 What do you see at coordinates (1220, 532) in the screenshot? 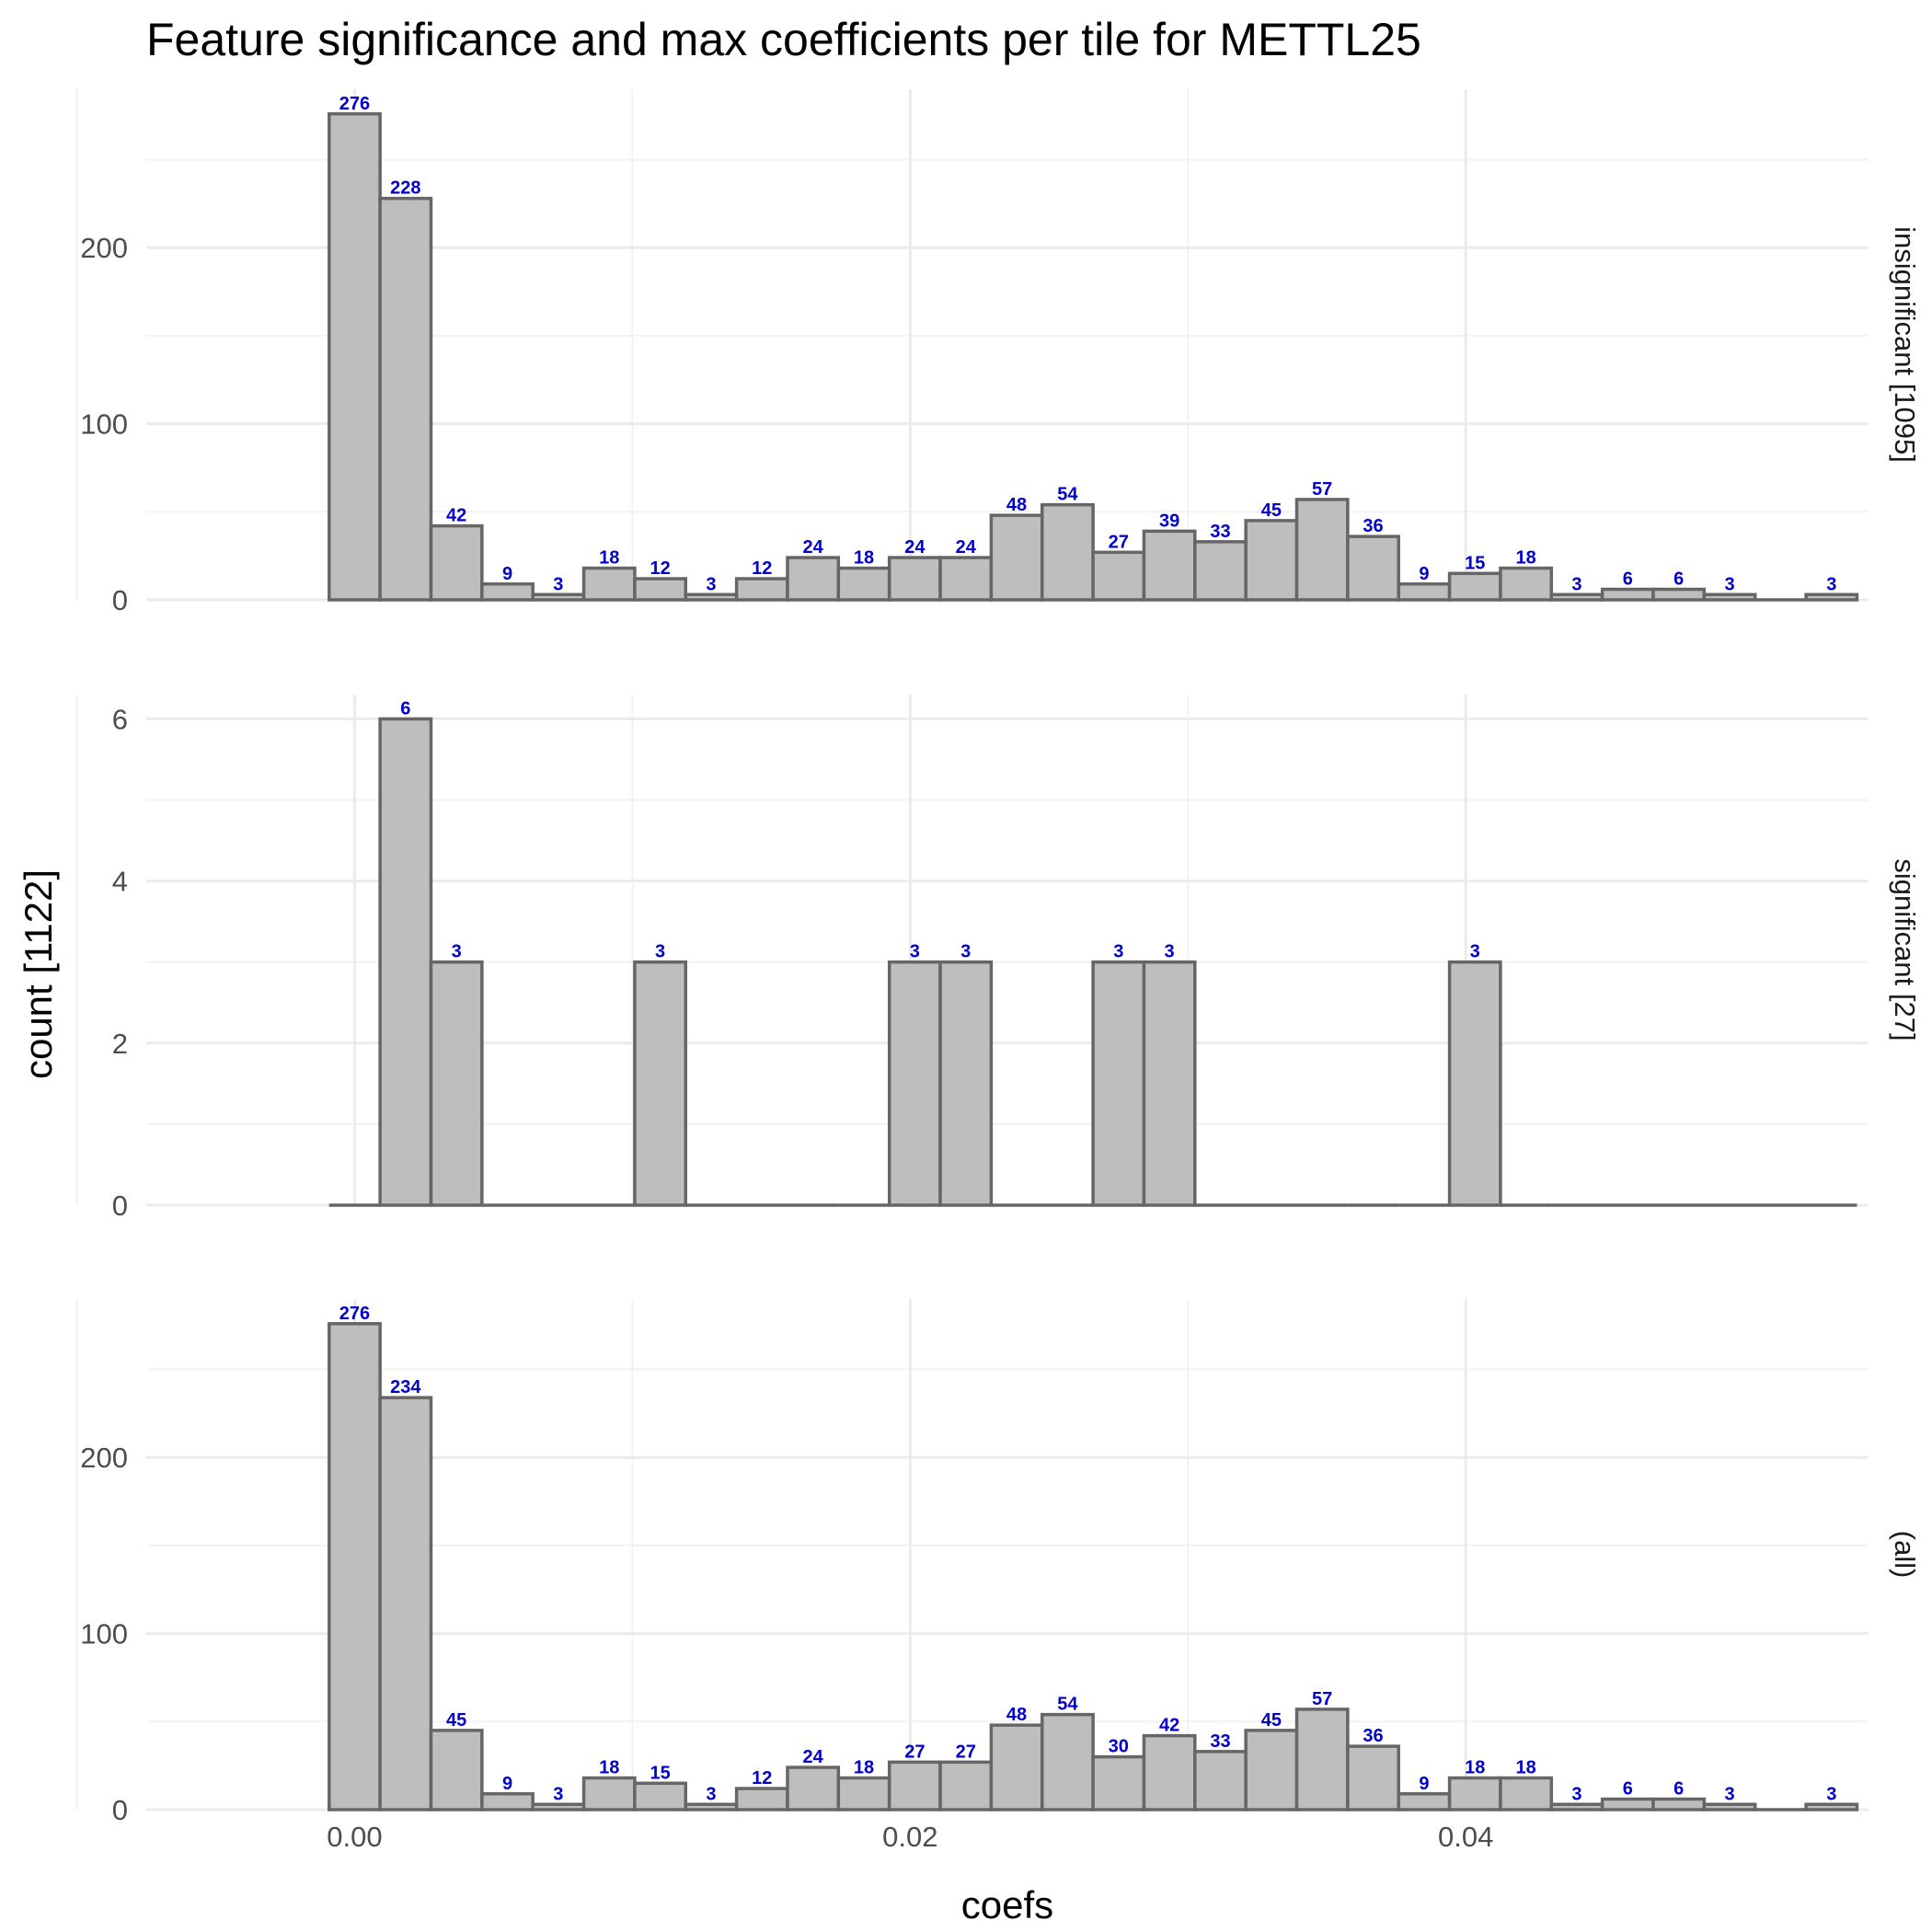
I see `bar-count-label: 33` at bounding box center [1220, 532].